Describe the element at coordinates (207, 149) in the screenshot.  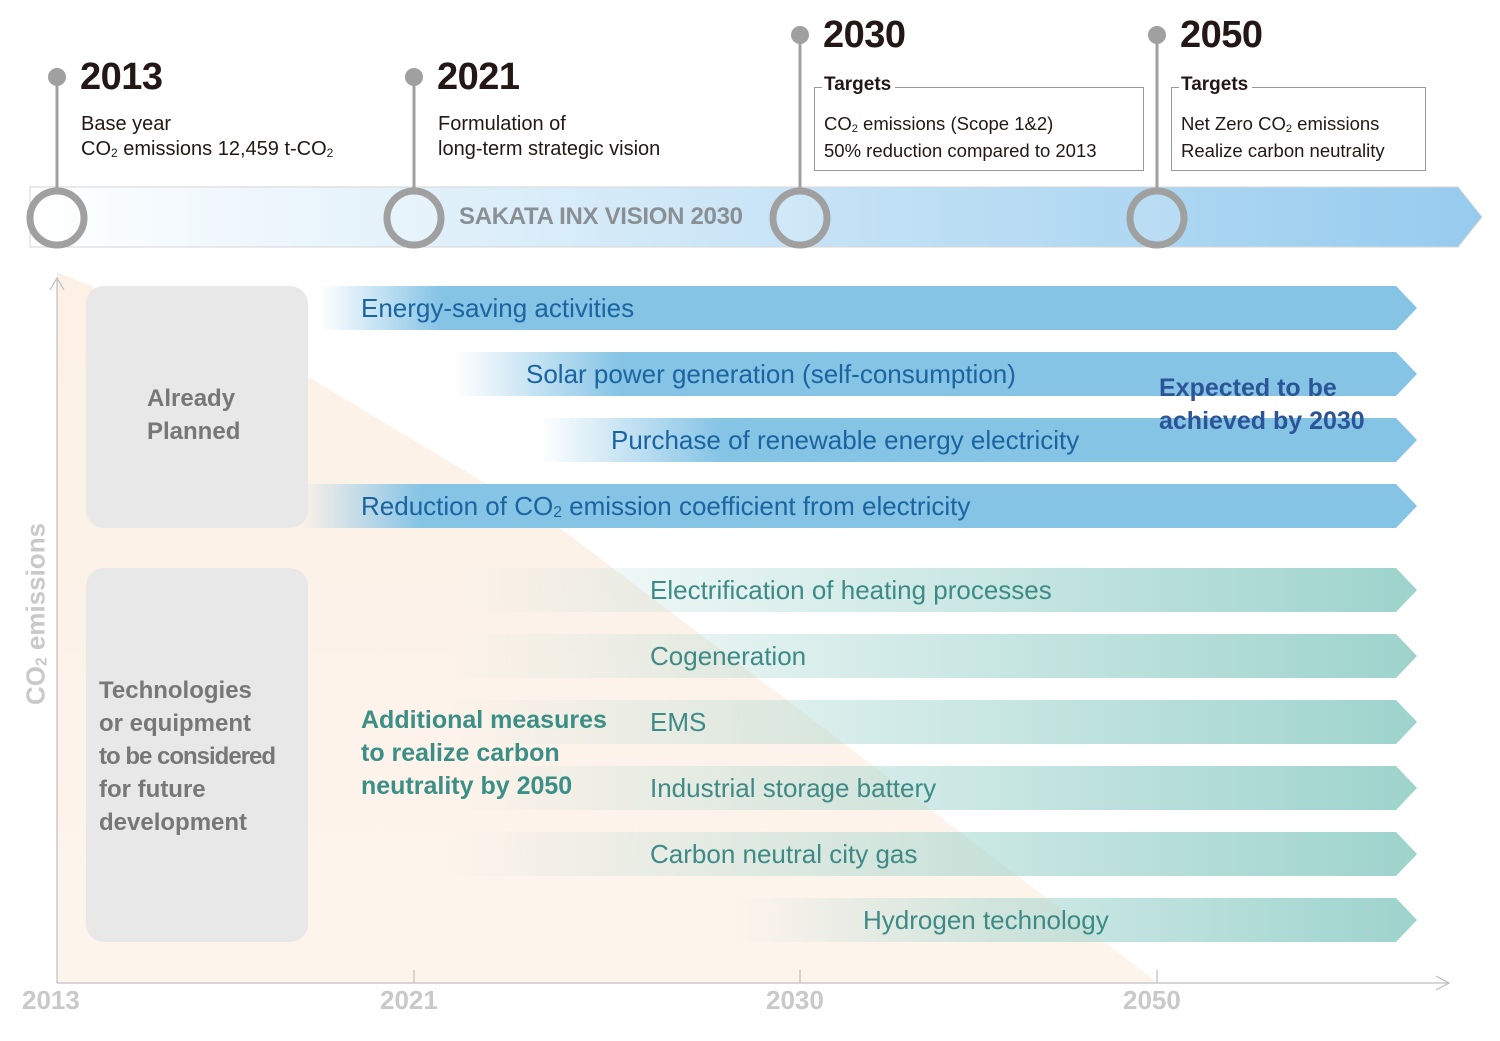
I see `milestone-2013-line2: CO2 emissions 12,459 t-CO2` at that location.